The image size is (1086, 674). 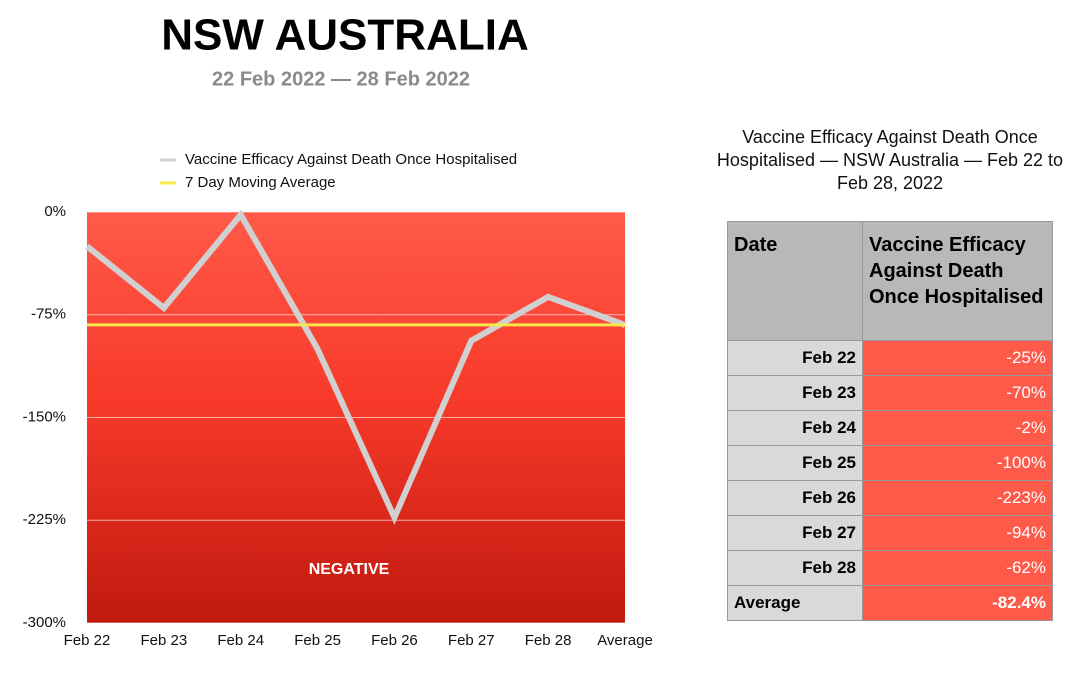 I want to click on table-cell: -62%, so click(x=957, y=568).